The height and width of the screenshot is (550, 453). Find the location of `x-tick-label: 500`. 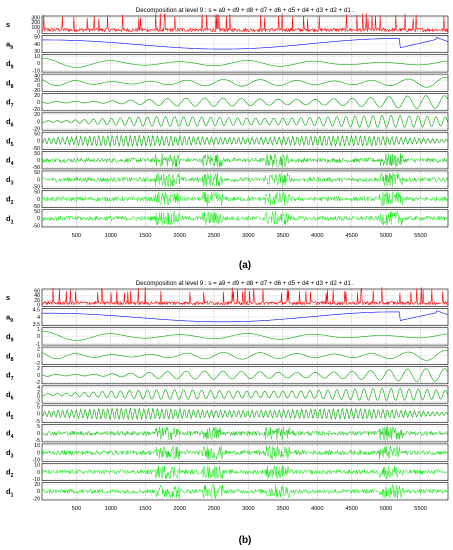

x-tick-label: 500 is located at coordinates (76, 509).